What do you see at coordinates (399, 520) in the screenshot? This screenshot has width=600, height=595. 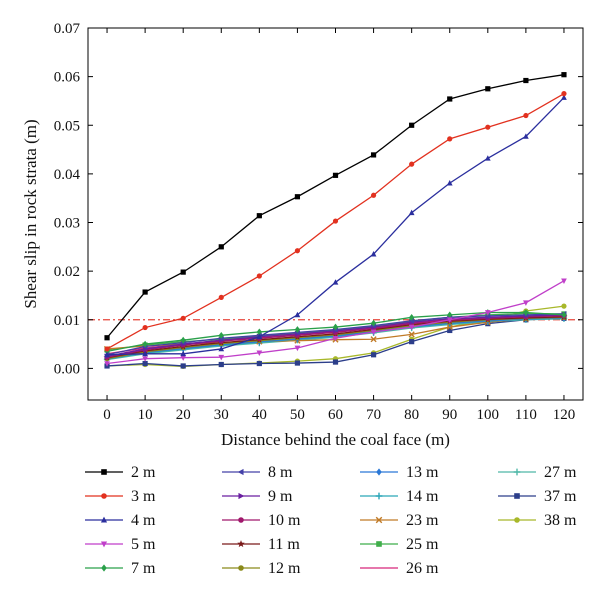 I see `legend-item: 23 m` at bounding box center [399, 520].